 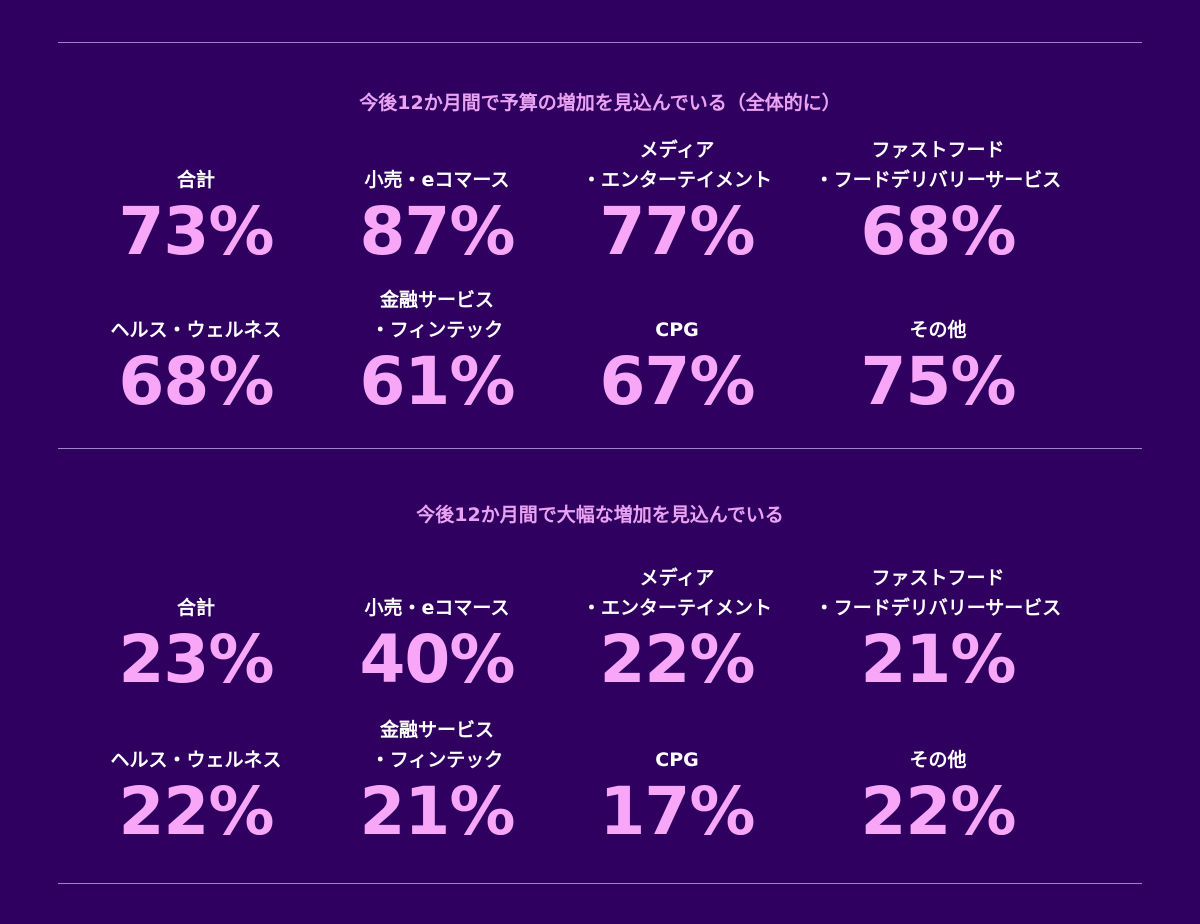 I want to click on stat-card: メディア・エンターテイメント 77%, so click(x=677, y=202).